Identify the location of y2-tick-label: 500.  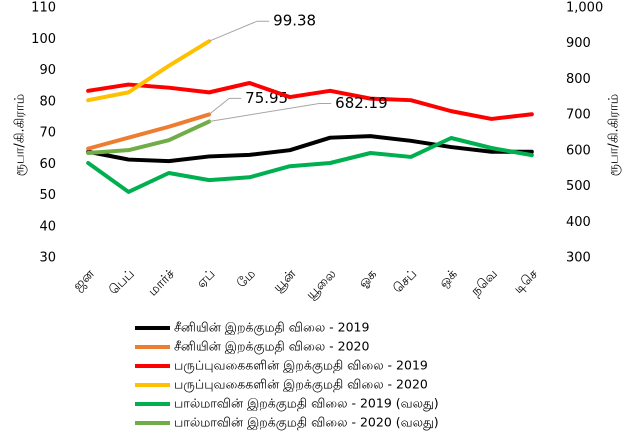
(578, 186).